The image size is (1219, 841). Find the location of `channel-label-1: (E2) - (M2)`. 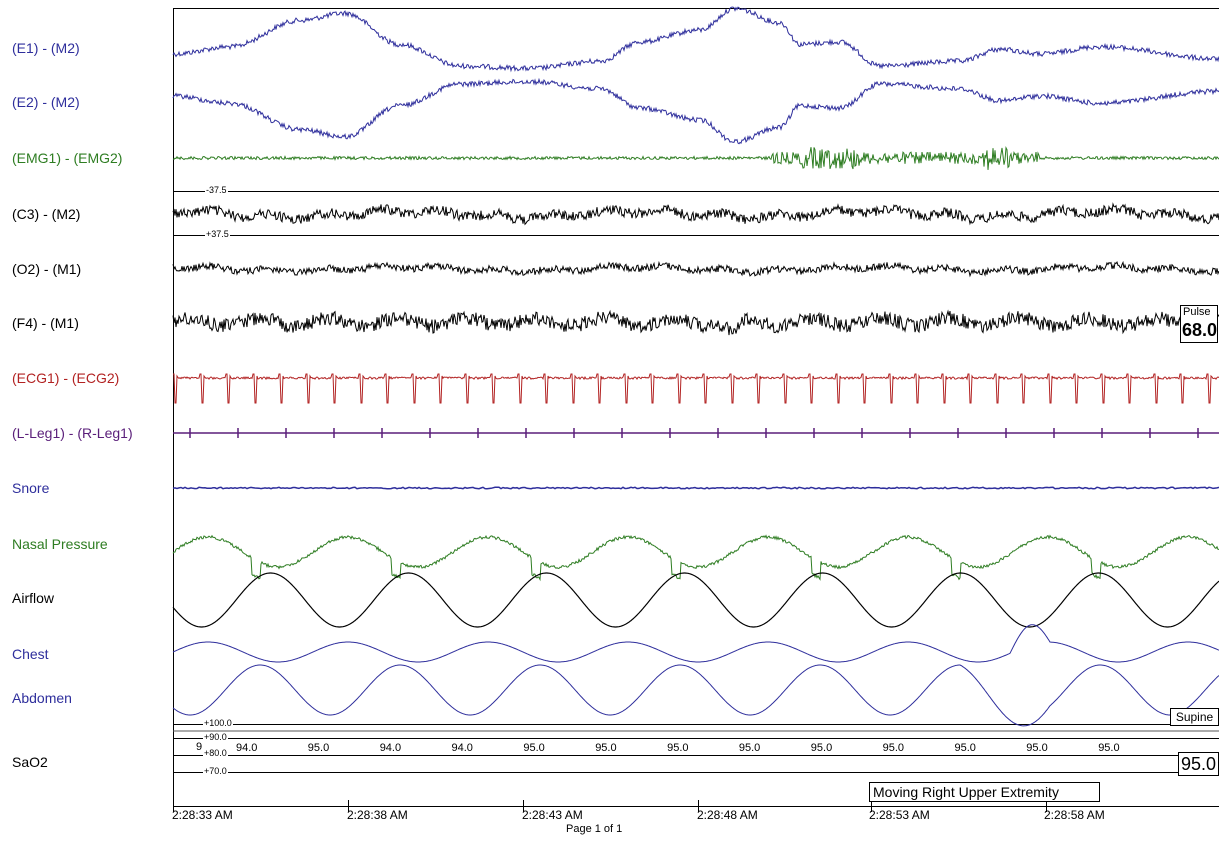

channel-label-1: (E2) - (M2) is located at coordinates (46, 102).